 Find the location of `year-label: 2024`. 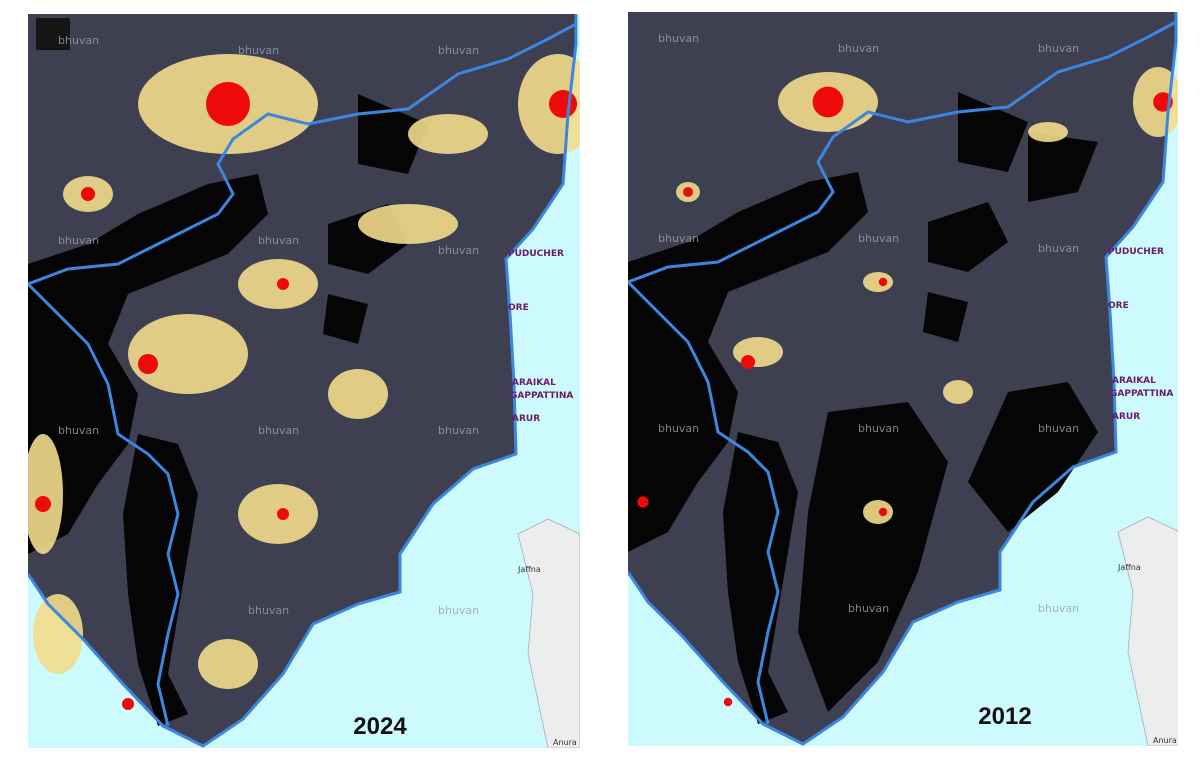

year-label: 2024 is located at coordinates (380, 726).